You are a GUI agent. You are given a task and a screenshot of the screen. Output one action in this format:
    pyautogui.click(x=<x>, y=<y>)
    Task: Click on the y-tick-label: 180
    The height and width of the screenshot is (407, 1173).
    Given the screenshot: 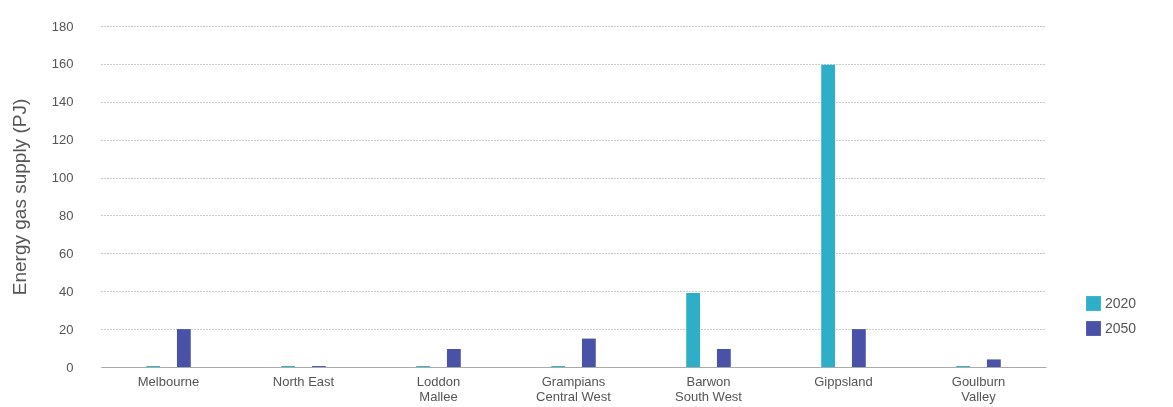 What is the action you would take?
    pyautogui.click(x=62, y=26)
    